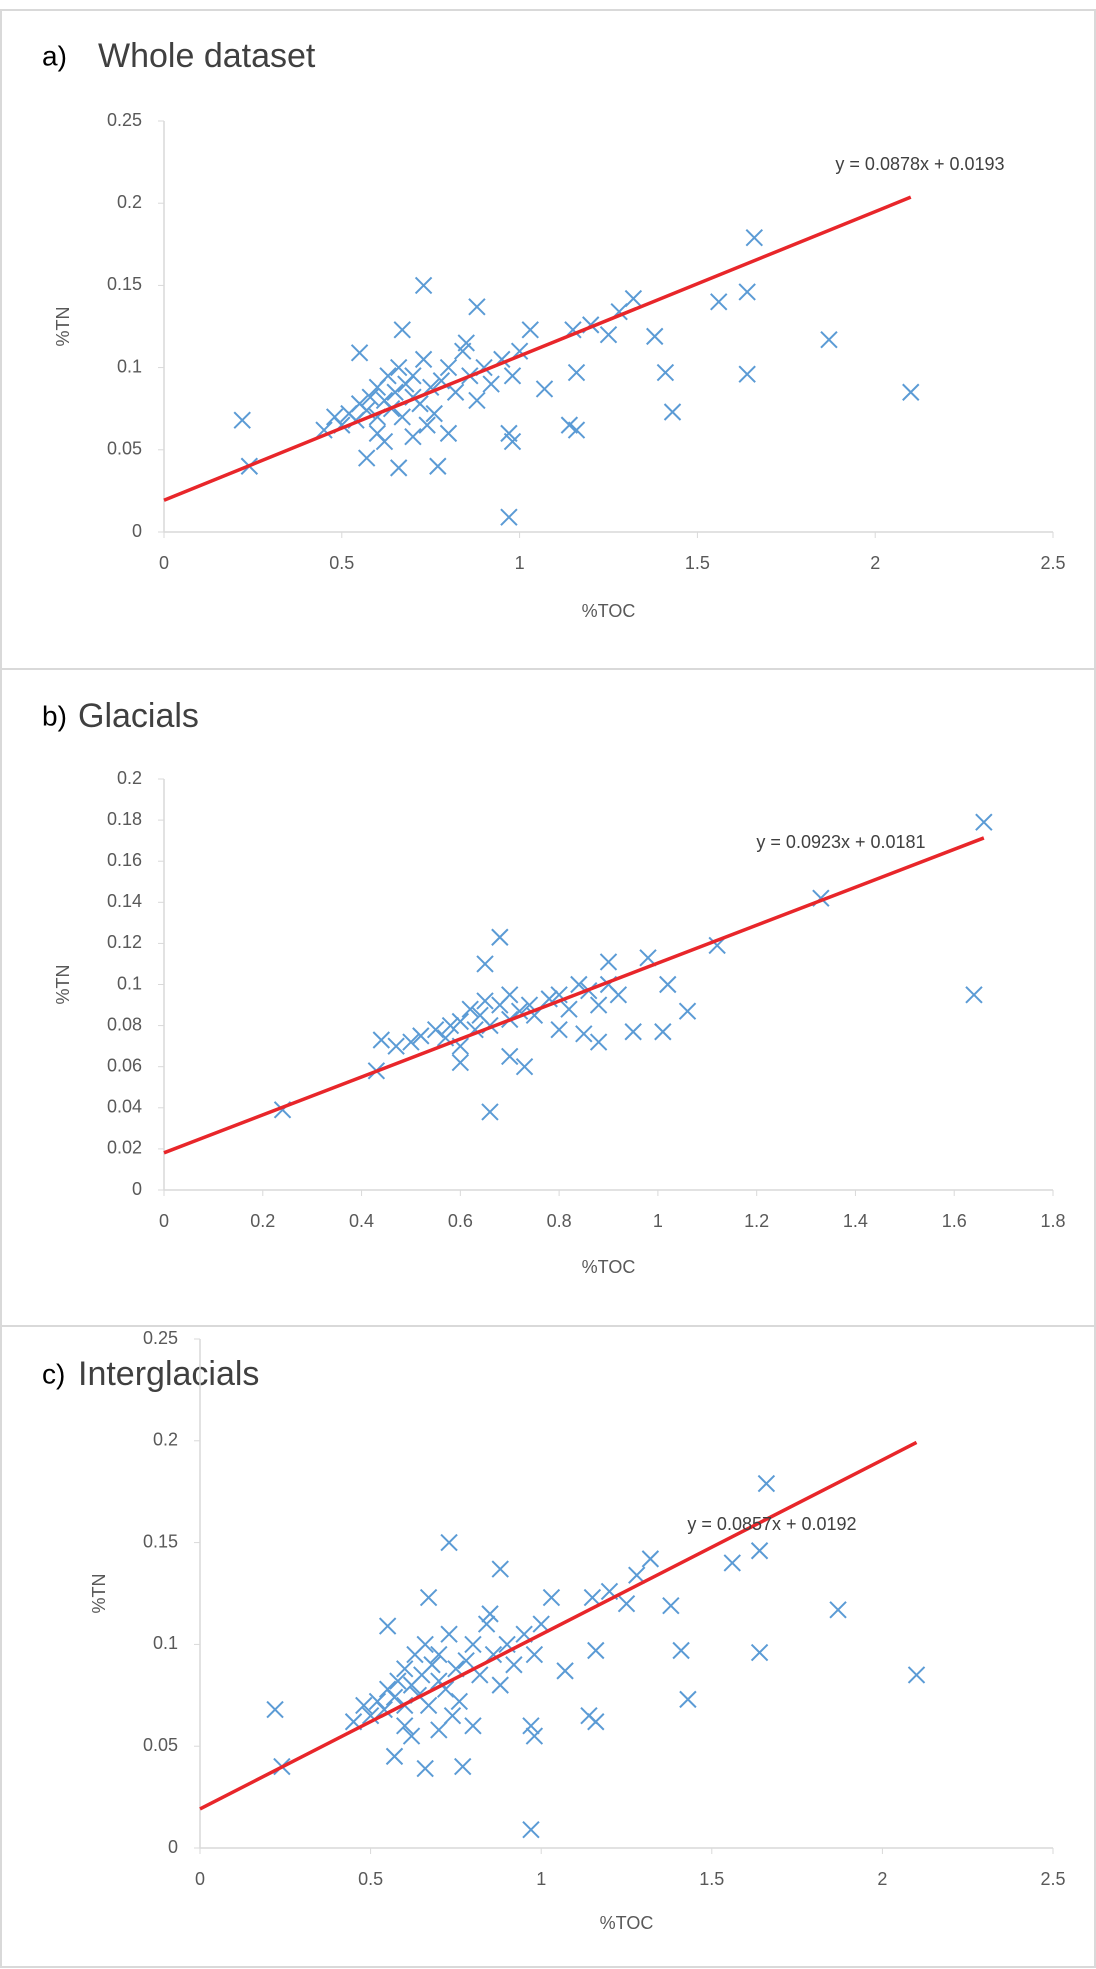 Image resolution: width=1096 pixels, height=1969 pixels. I want to click on y-tick-label: 0.06, so click(124, 1065).